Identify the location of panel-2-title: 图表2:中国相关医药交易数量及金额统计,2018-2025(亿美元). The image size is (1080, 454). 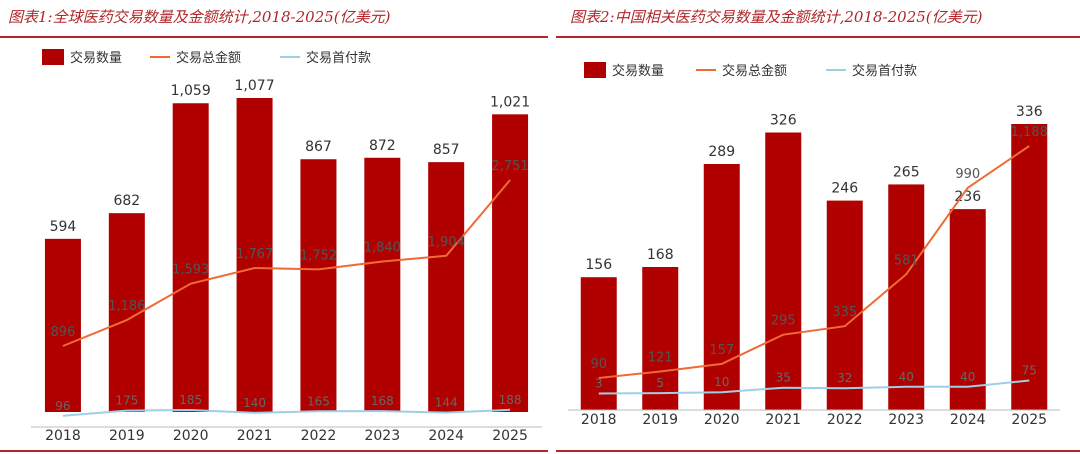
(776, 17).